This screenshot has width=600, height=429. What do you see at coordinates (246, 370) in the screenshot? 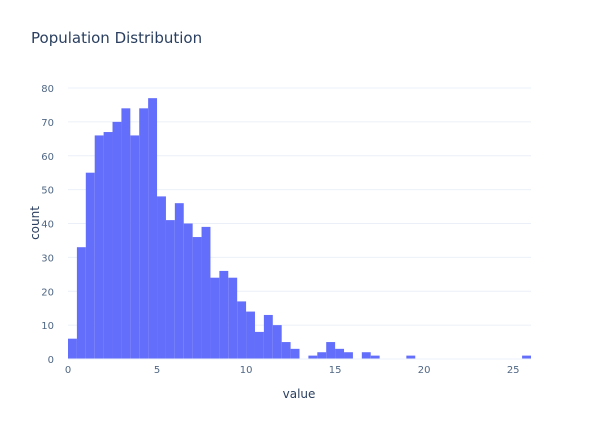
I see `x-tick-label: 10` at bounding box center [246, 370].